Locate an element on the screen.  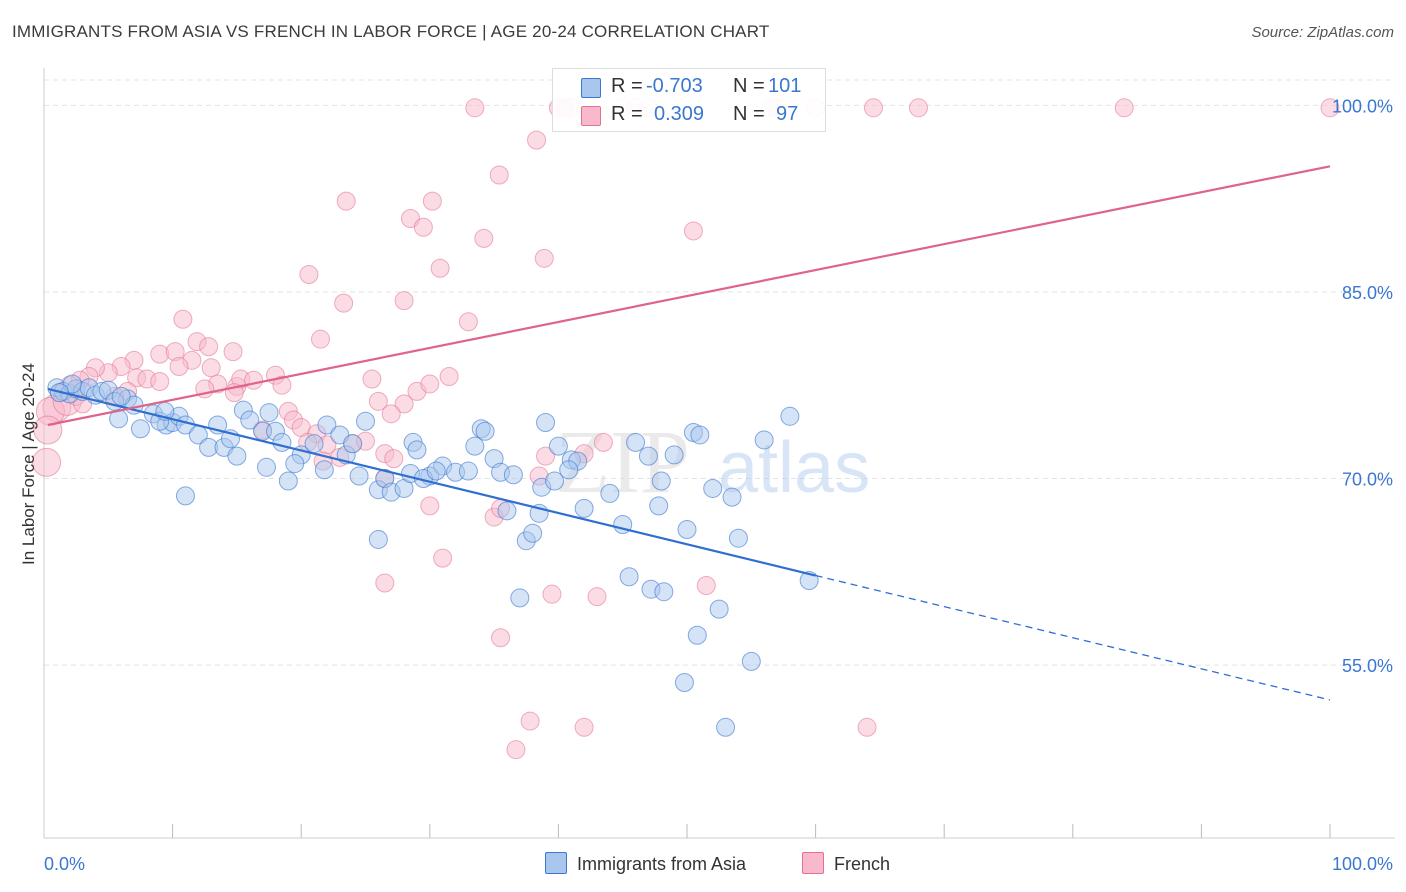
legend-row-french: R = 0.309 N = 97 is located at coordinates (689, 114).